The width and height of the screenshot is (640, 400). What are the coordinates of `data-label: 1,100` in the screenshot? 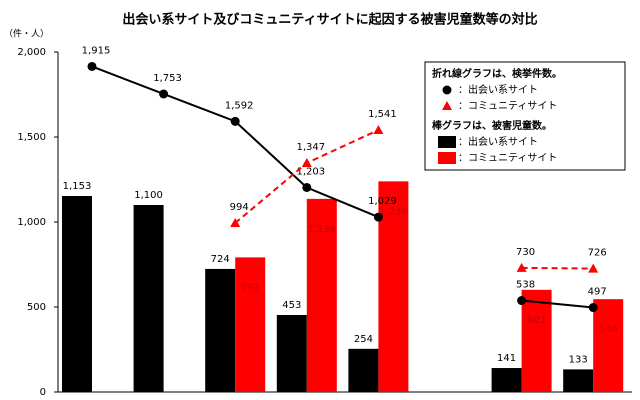 It's located at (148, 195).